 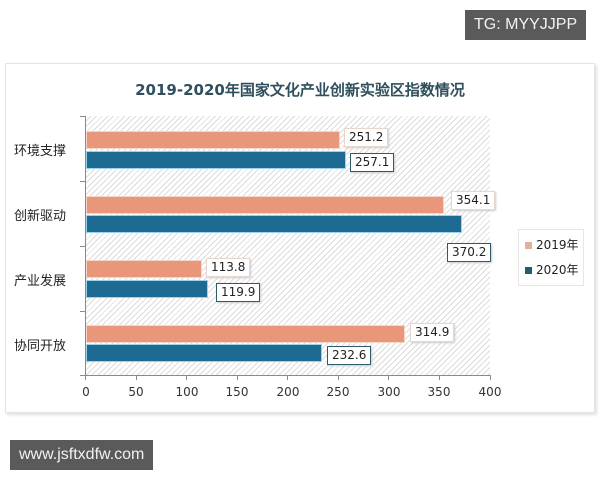 I want to click on bar-2020-industry, so click(x=147, y=289).